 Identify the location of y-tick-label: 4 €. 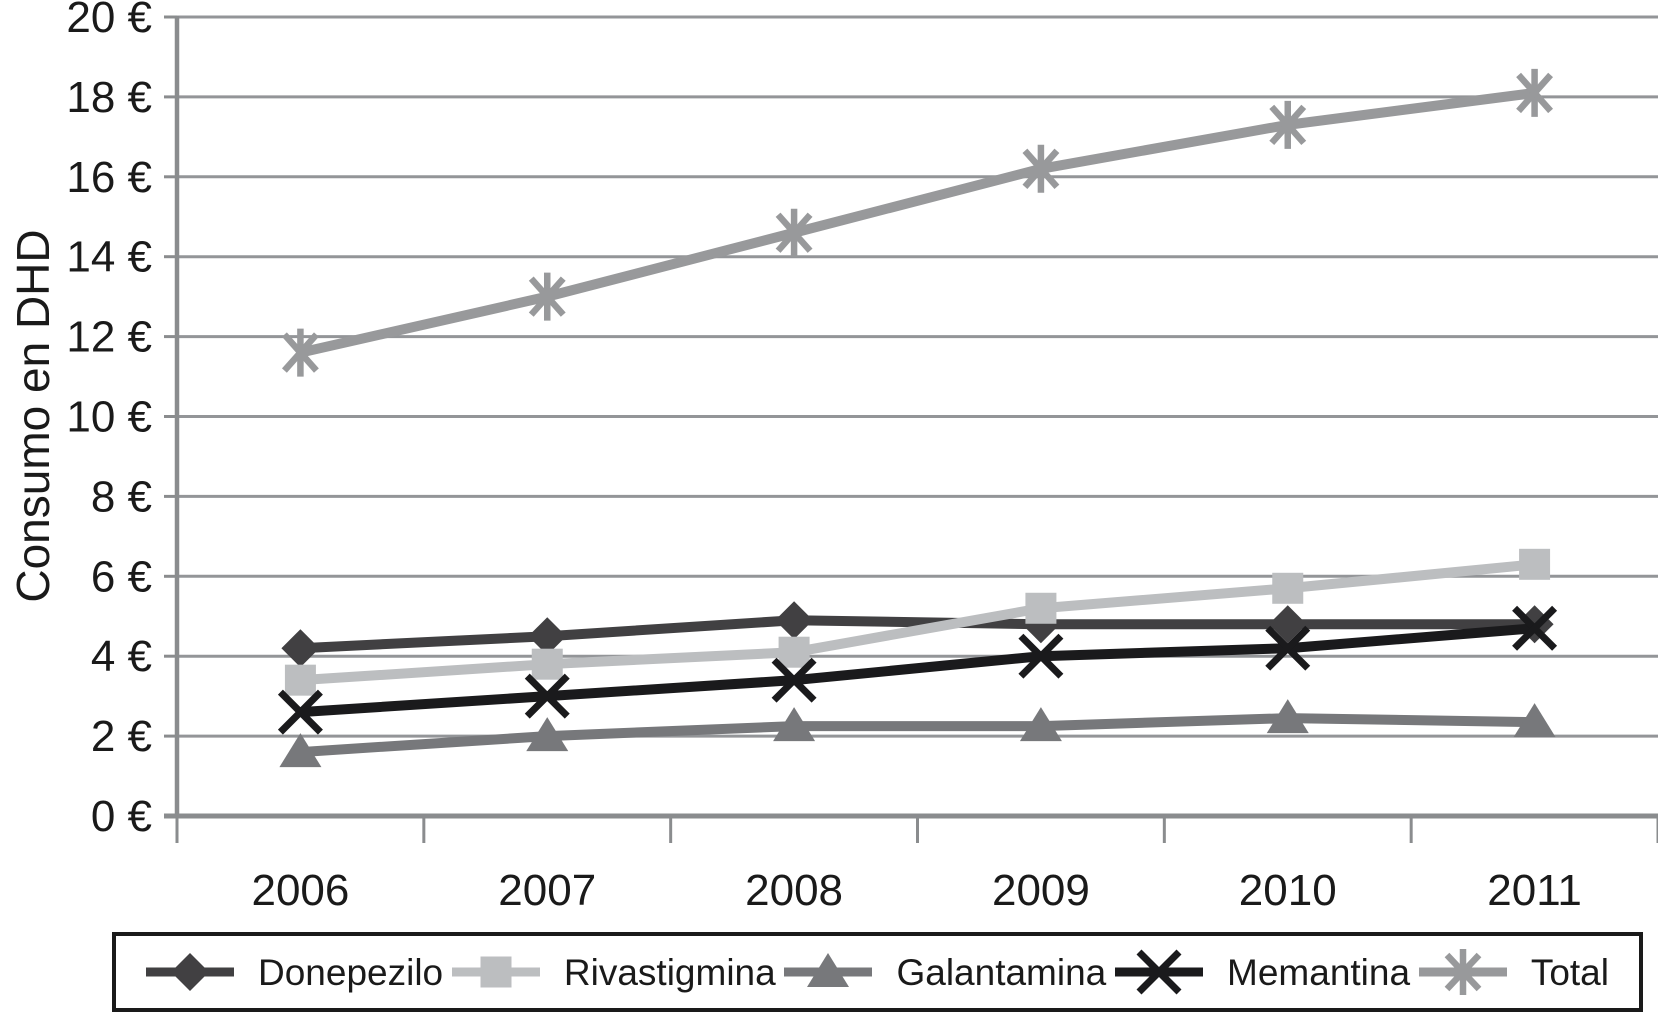
(121, 656).